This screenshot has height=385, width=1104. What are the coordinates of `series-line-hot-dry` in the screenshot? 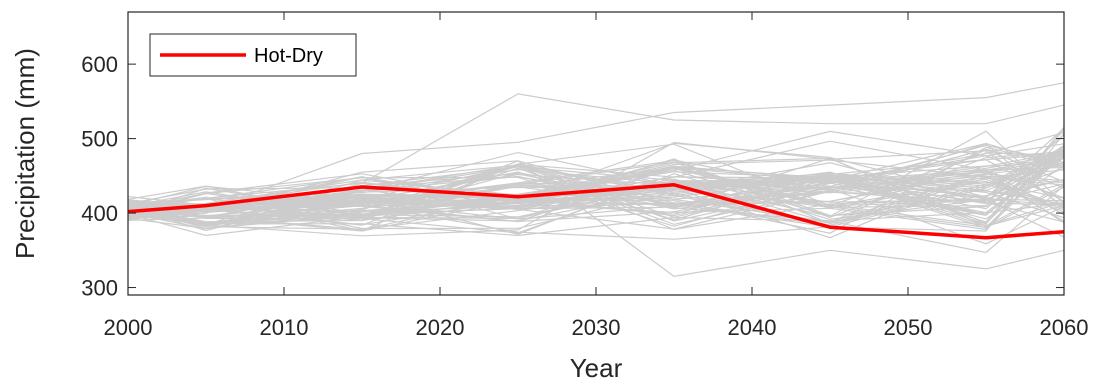 It's located at (596, 211).